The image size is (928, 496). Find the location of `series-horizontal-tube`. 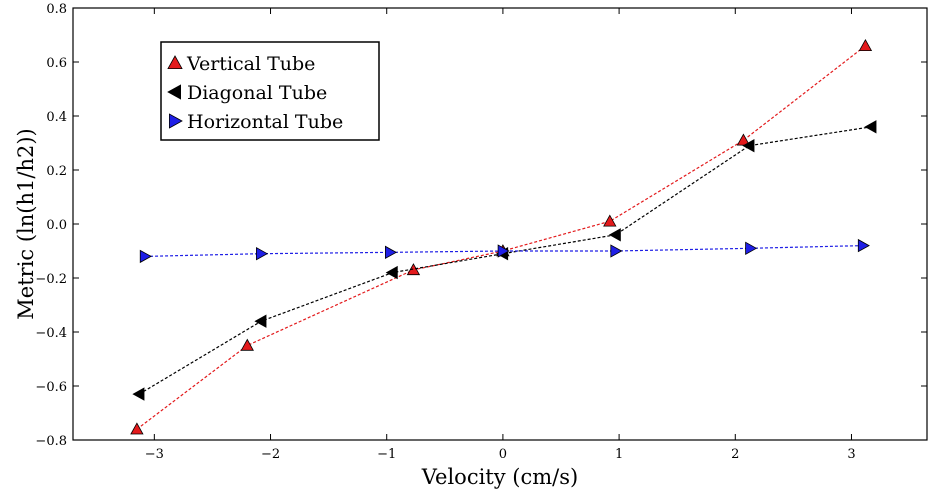

series-horizontal-tube is located at coordinates (504, 251).